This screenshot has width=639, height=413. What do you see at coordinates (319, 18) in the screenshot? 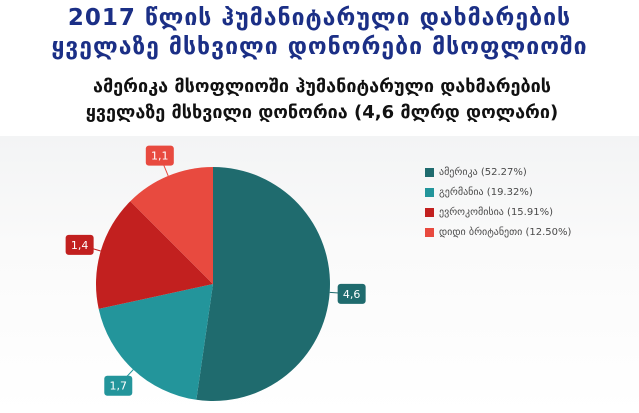
I see `chart-title-line-1: 2017 წლის ჰუმანიტარული დახმარების` at bounding box center [319, 18].